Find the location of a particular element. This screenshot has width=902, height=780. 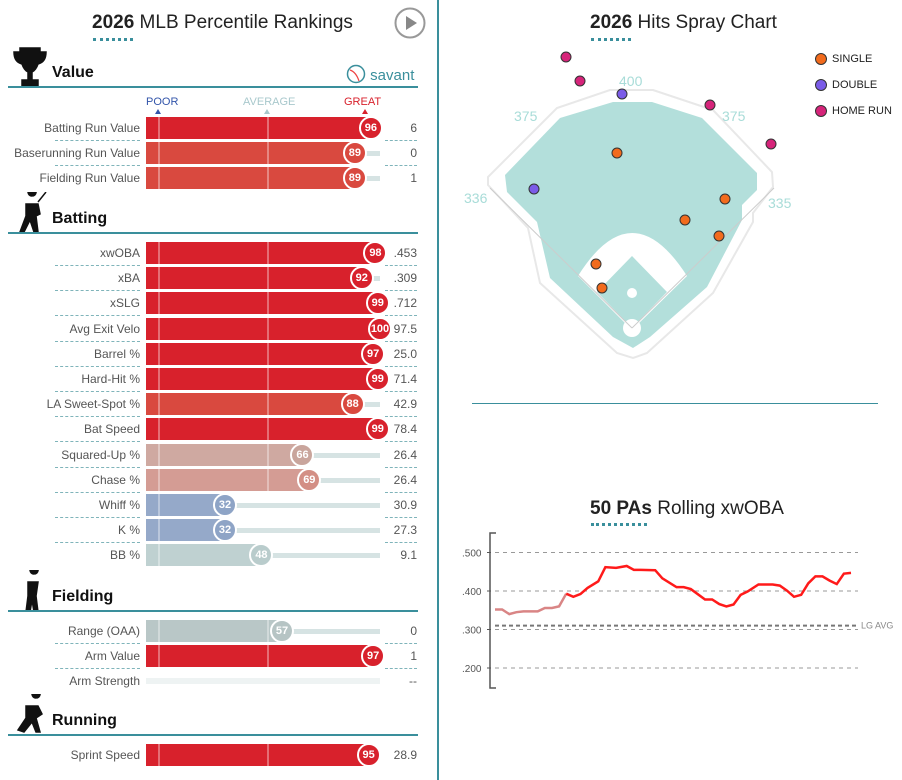

metric-label: Range (OAA) is located at coordinates (103, 631).